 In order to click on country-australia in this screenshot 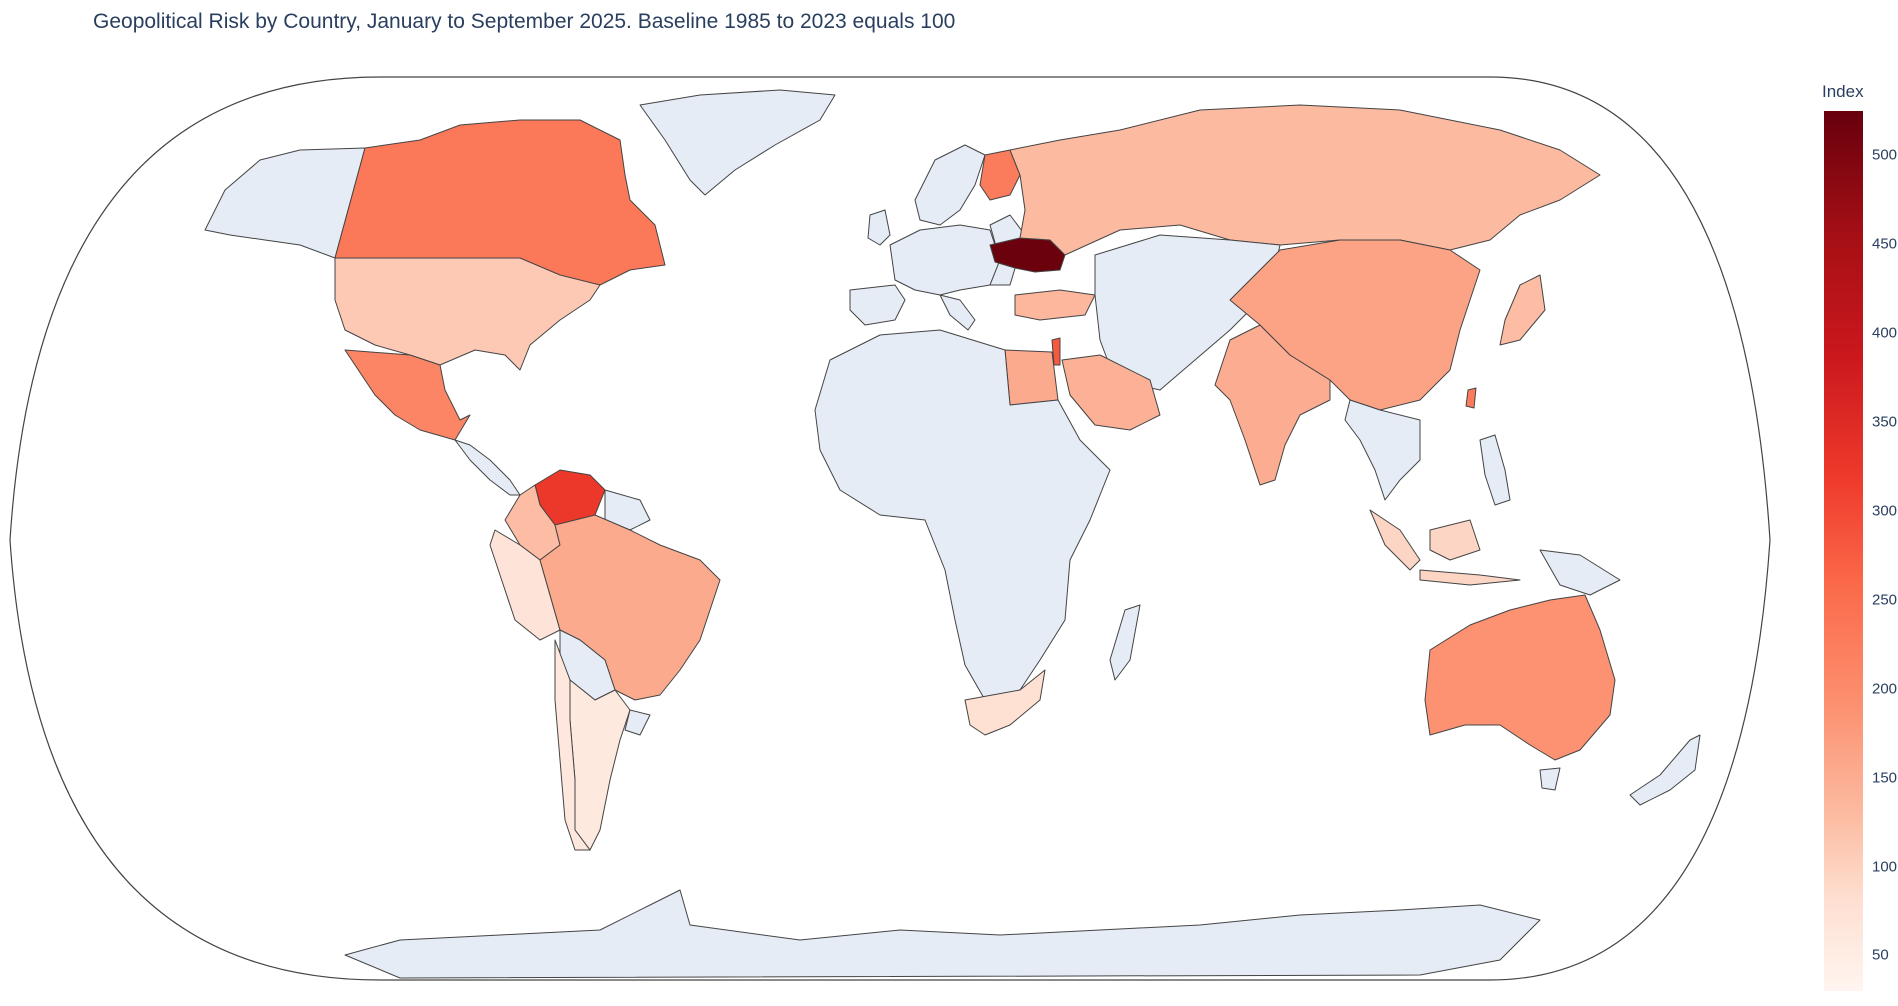, I will do `click(1520, 677)`.